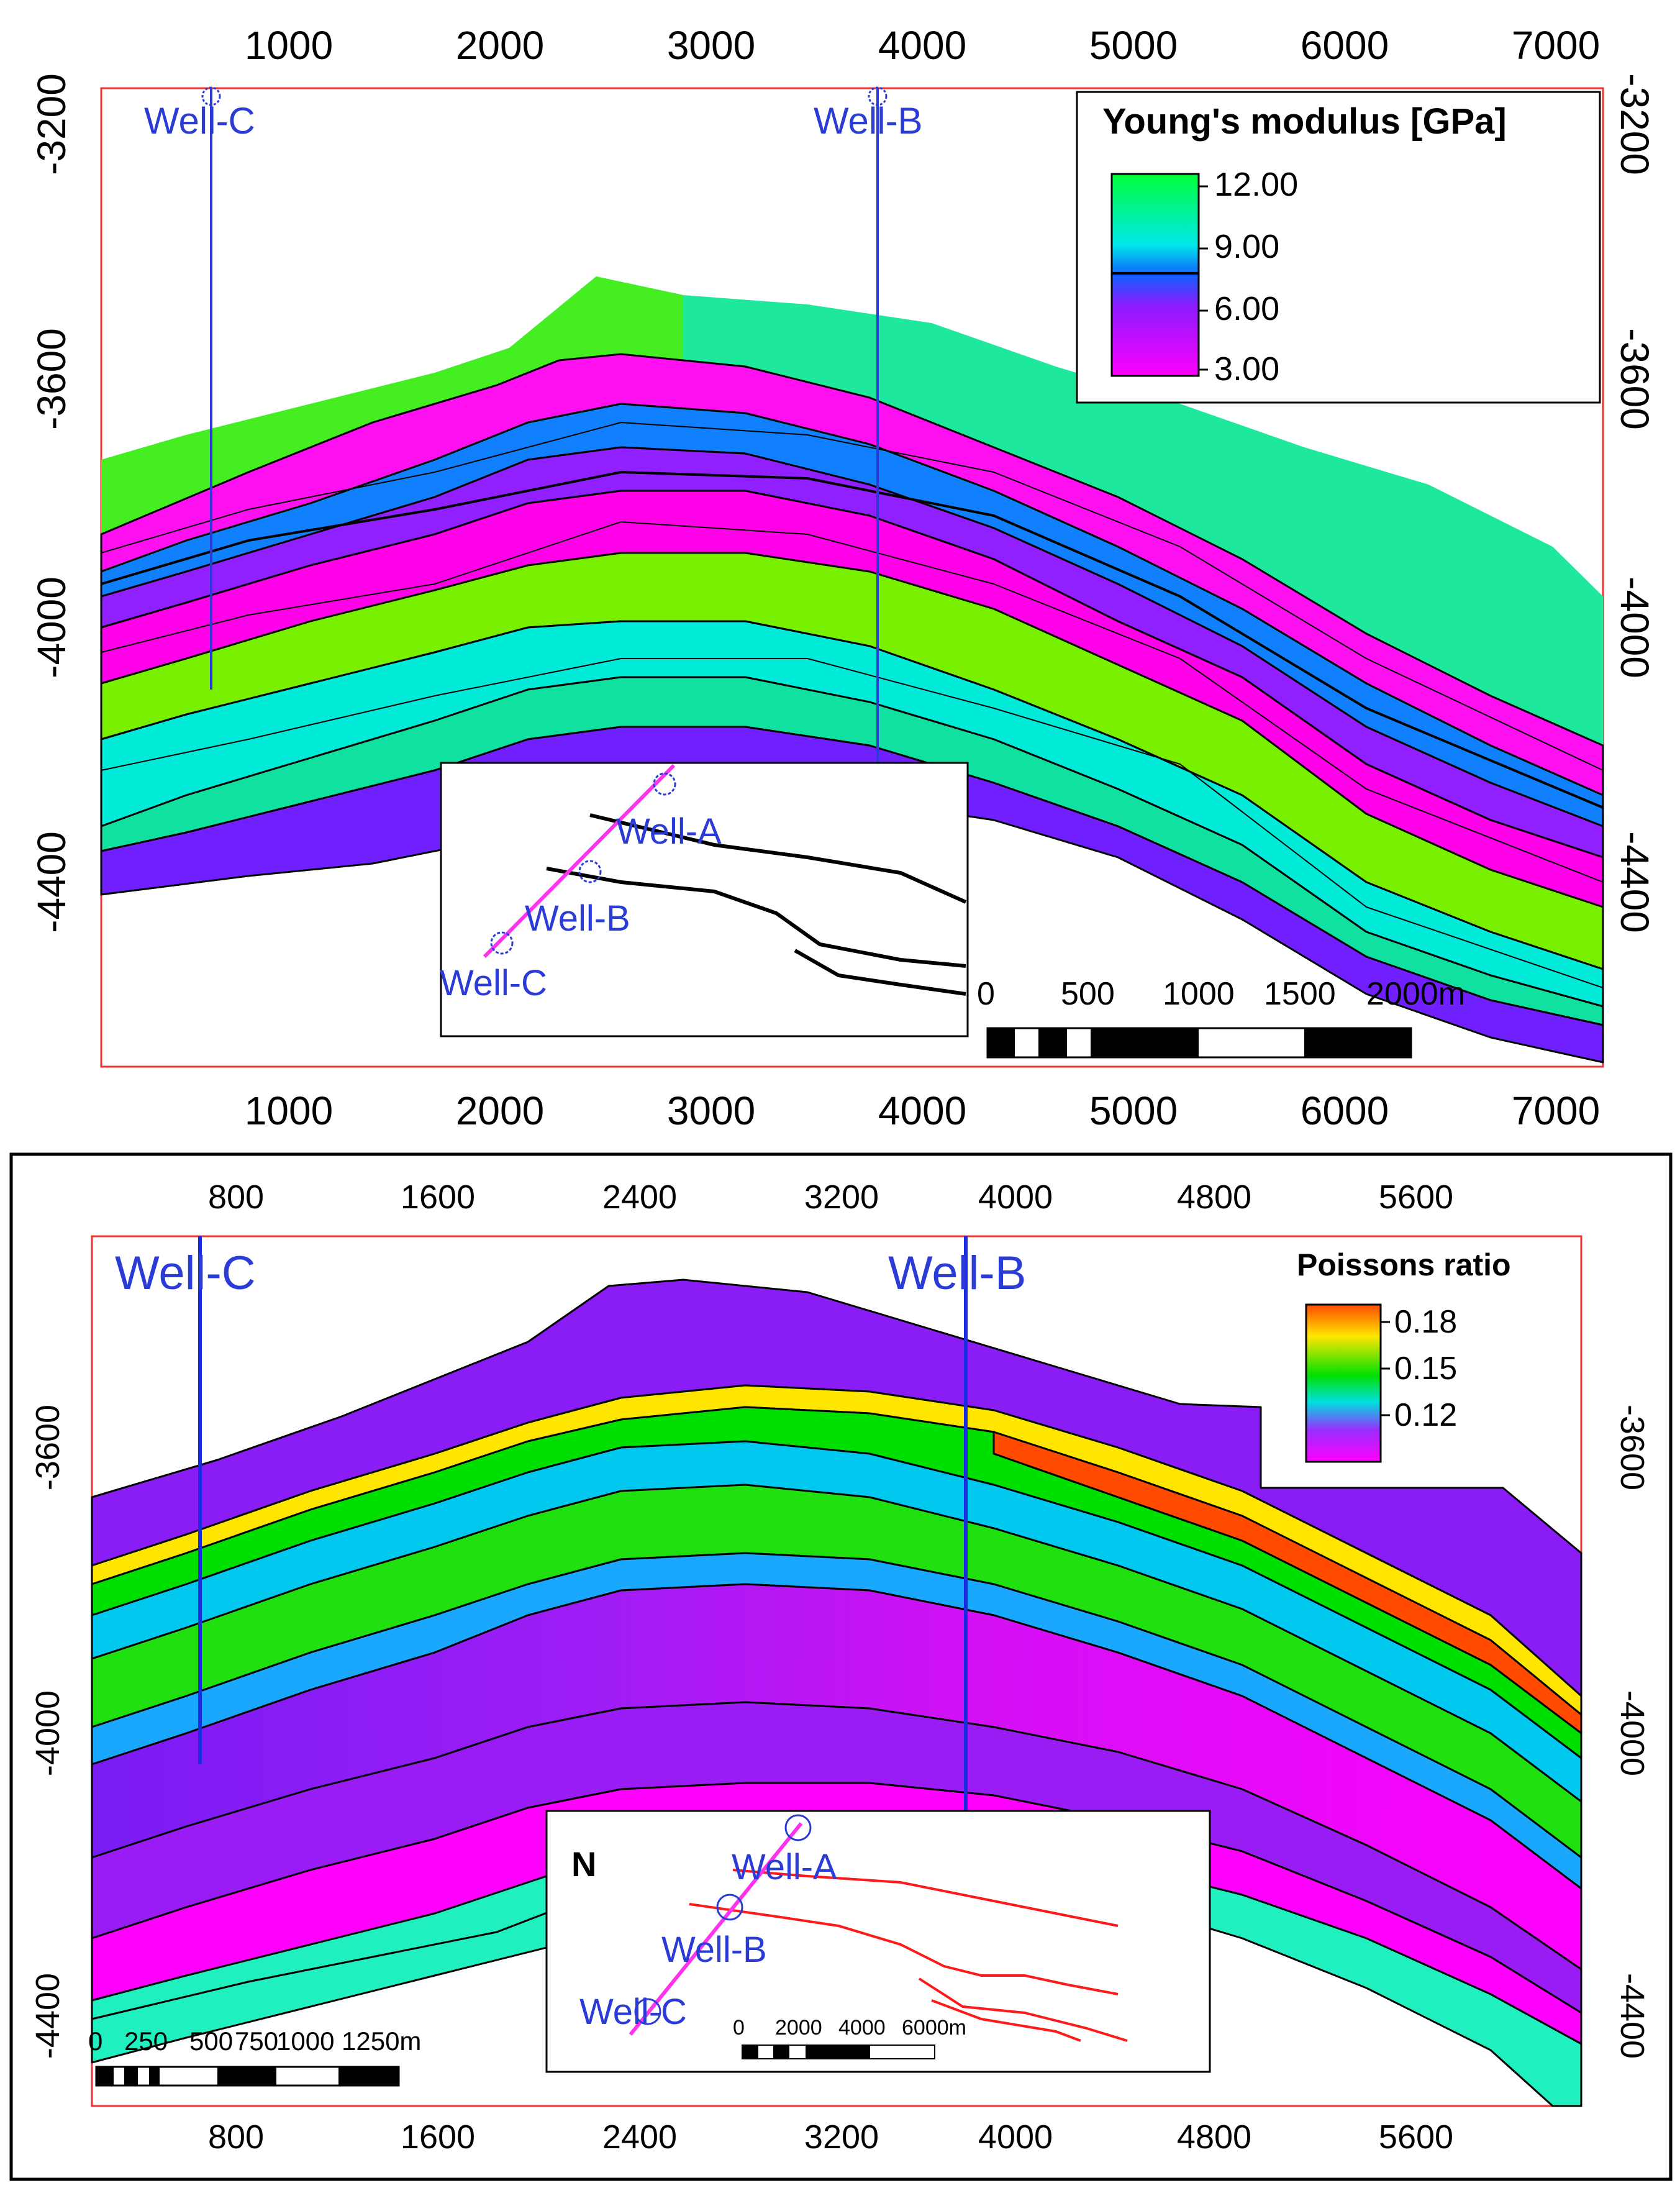  What do you see at coordinates (669, 831) in the screenshot?
I see `top-inset-well-a-label: Well-A` at bounding box center [669, 831].